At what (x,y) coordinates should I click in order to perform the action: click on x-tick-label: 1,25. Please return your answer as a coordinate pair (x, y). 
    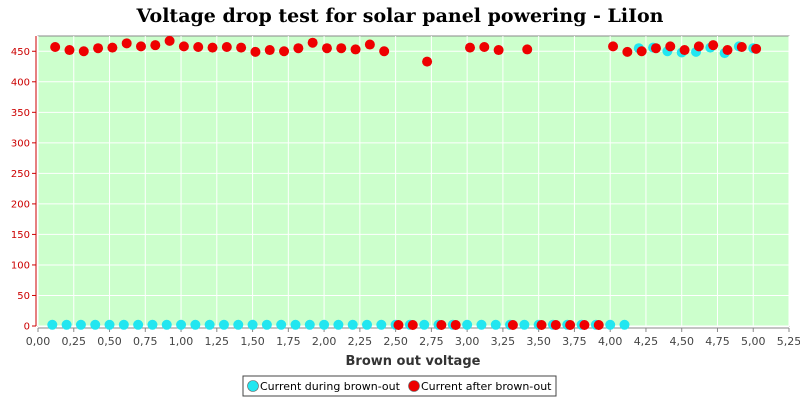
    Looking at the image, I should click on (217, 341).